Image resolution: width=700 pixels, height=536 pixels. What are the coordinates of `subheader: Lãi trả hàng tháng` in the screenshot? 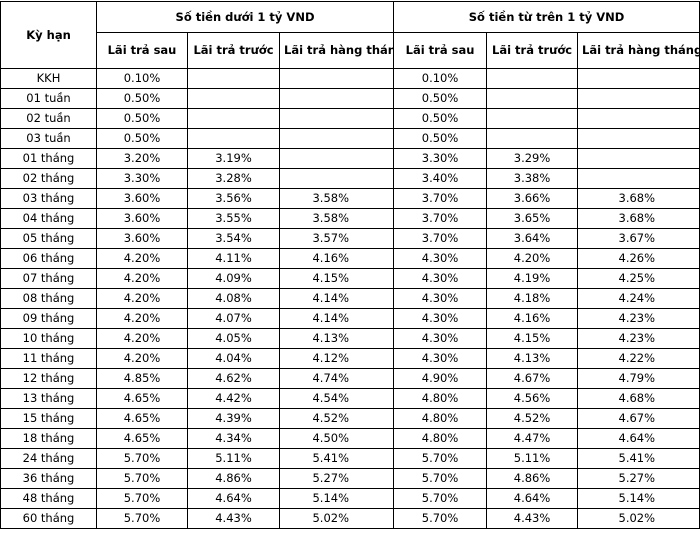 It's located at (336, 50).